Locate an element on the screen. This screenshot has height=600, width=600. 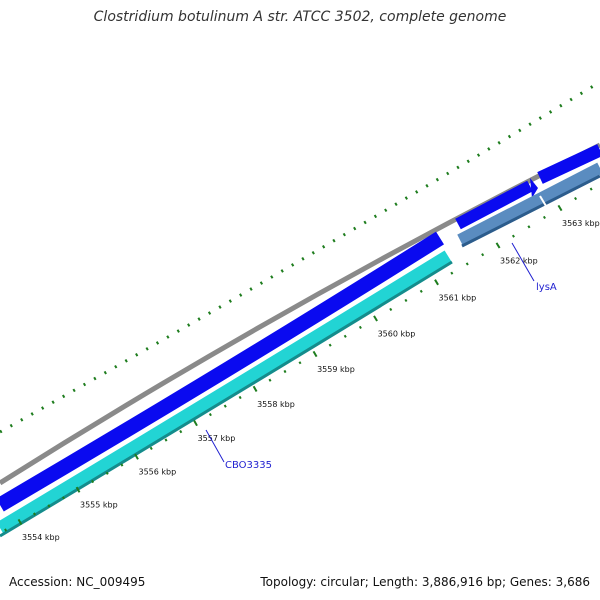
tick-label: 3557 kbp is located at coordinates (217, 438).